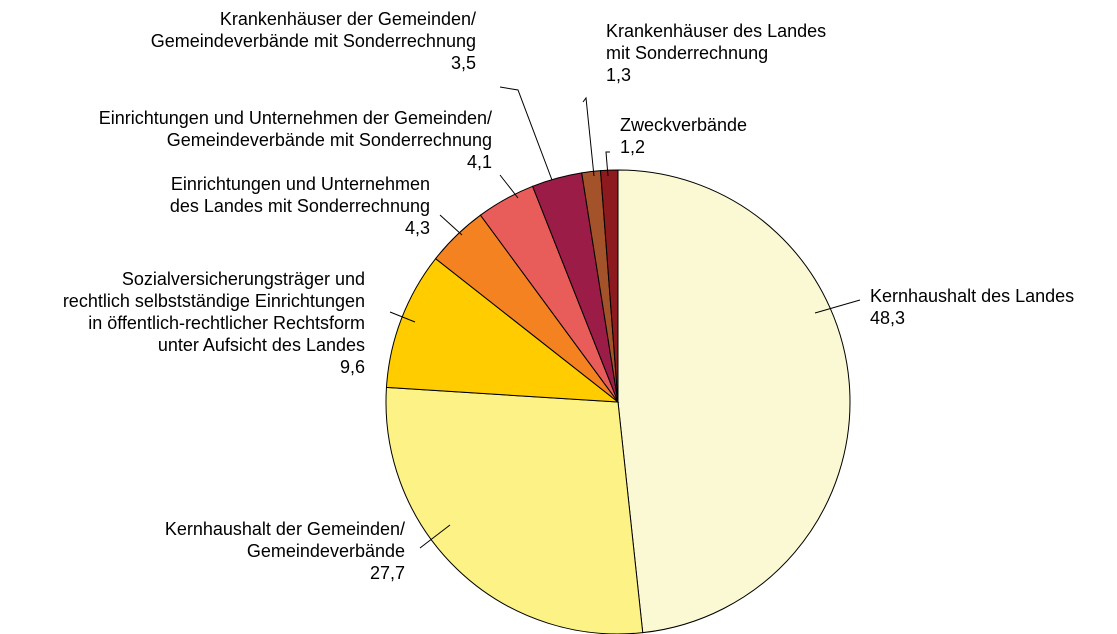 Image resolution: width=1117 pixels, height=634 pixels. I want to click on value-label: 27,7, so click(387, 573).